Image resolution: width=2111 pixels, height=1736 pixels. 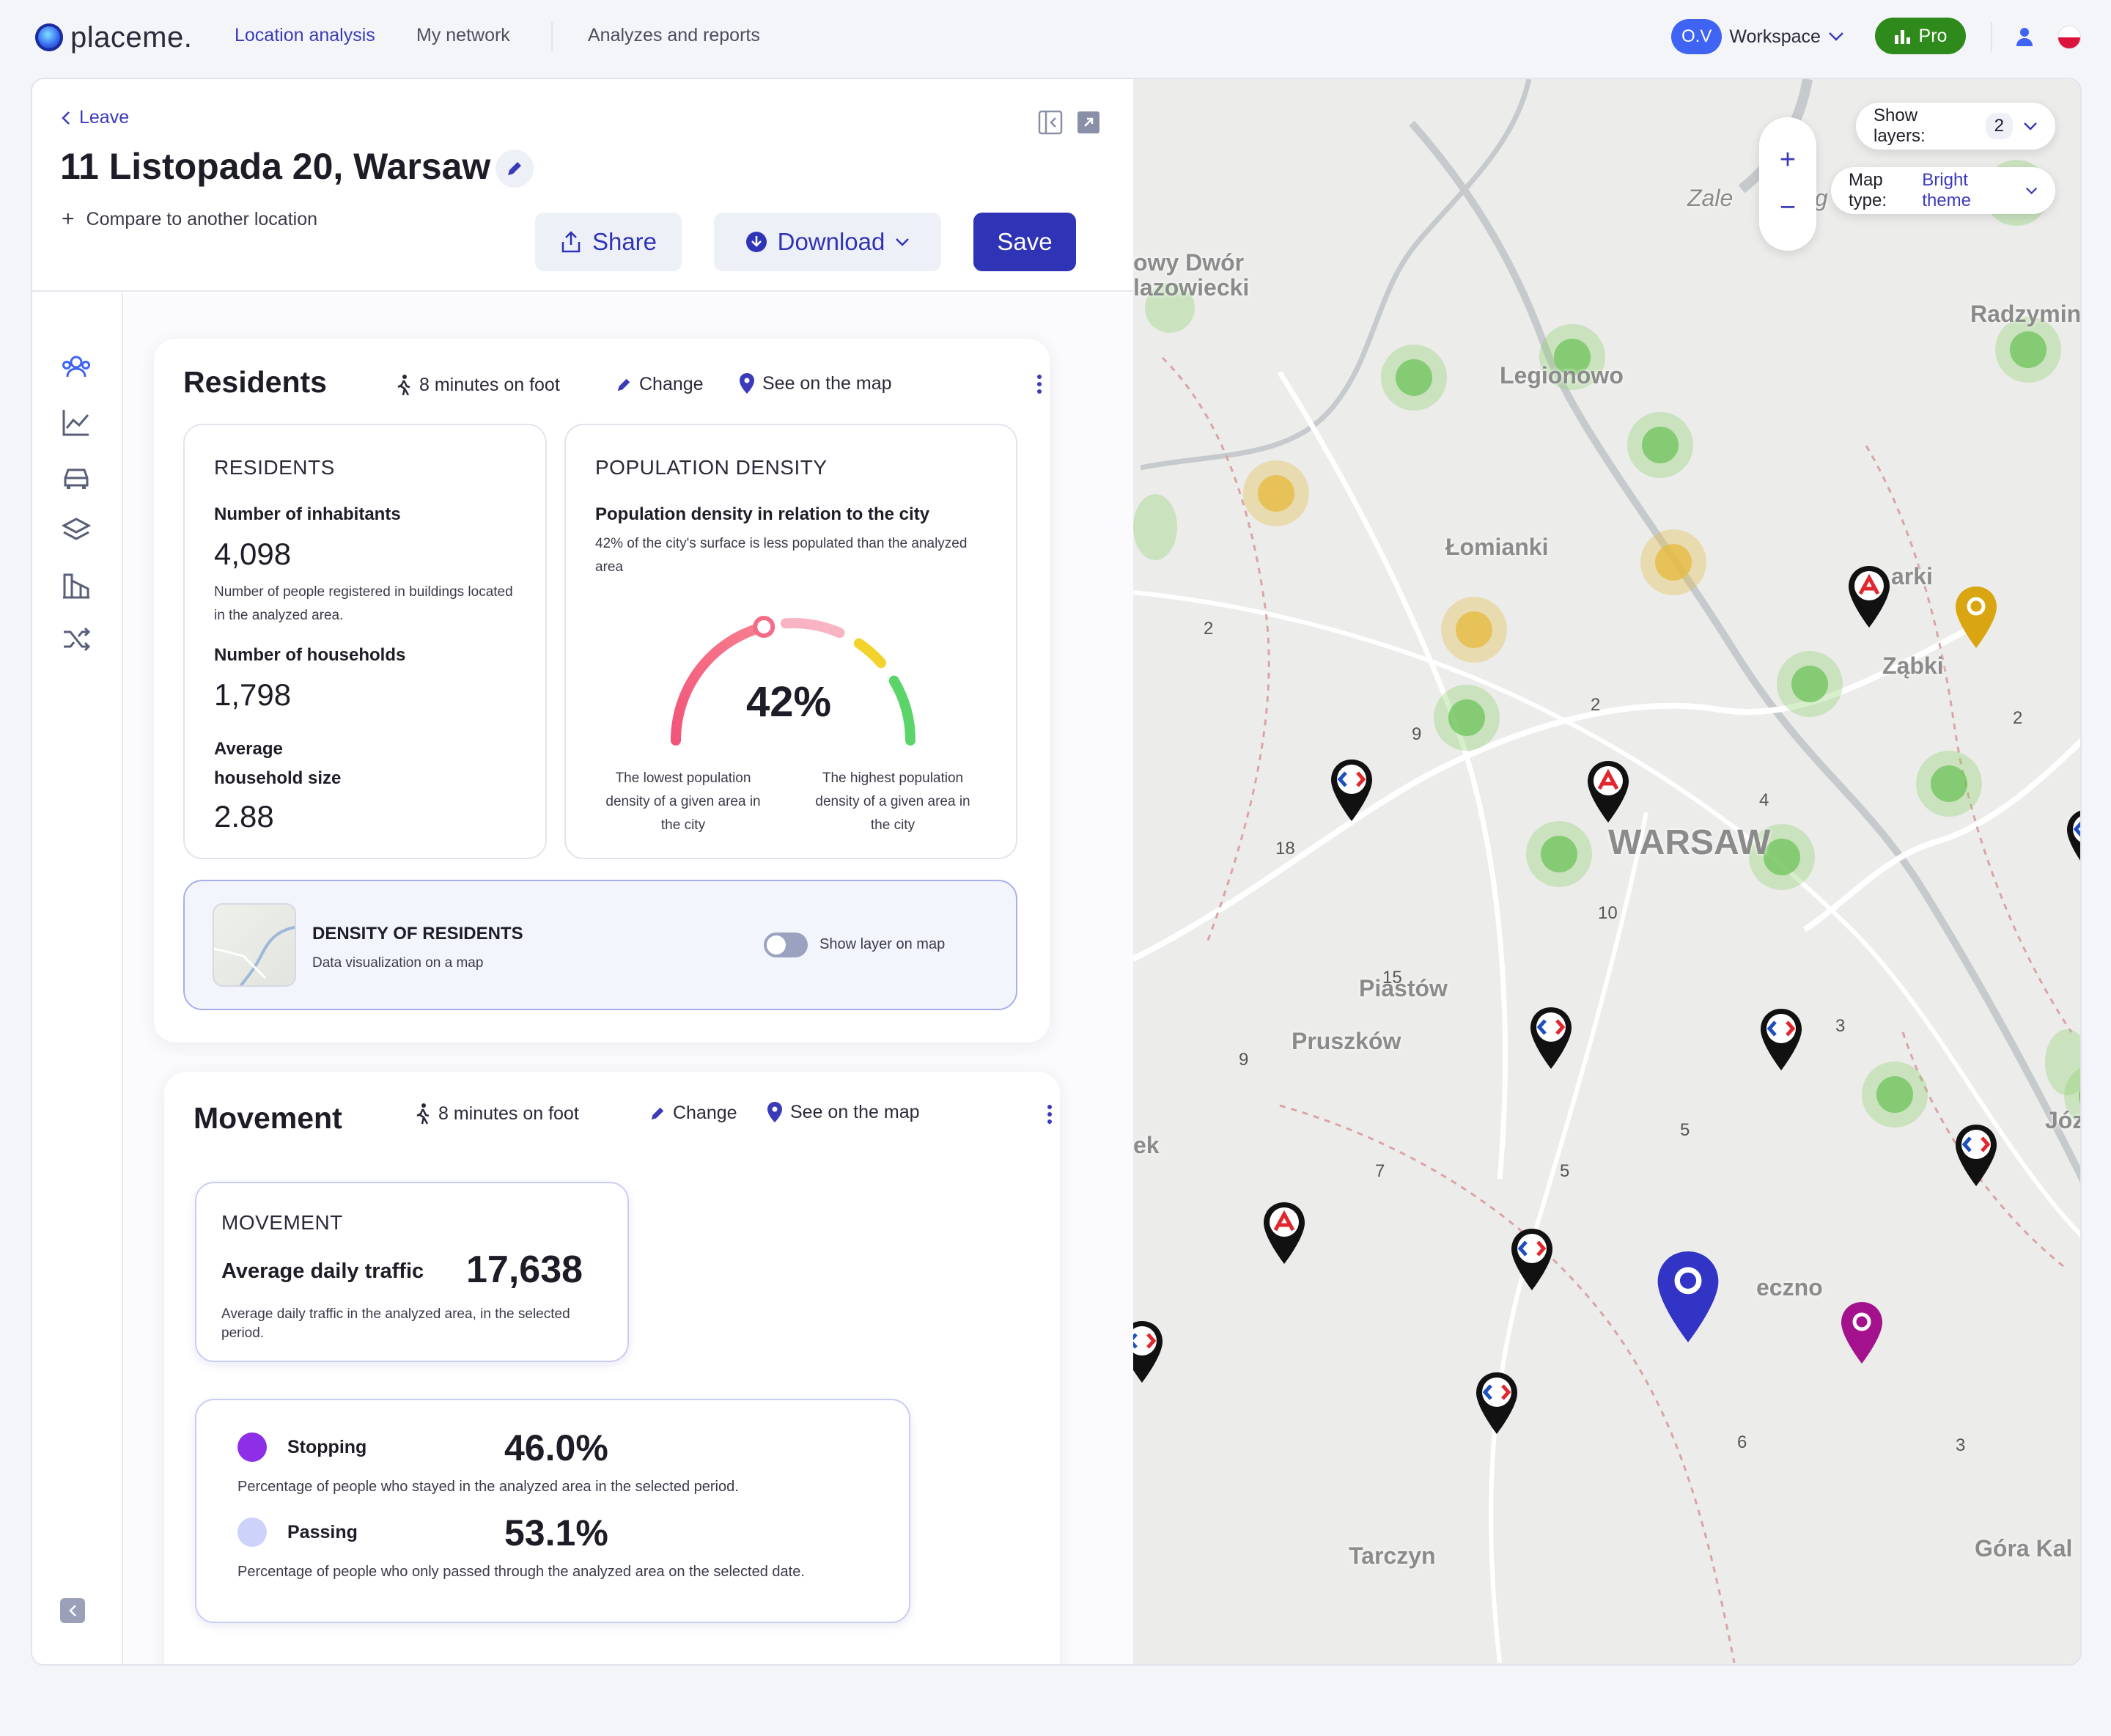 I want to click on gauge-segment-mid-high, so click(x=870, y=653).